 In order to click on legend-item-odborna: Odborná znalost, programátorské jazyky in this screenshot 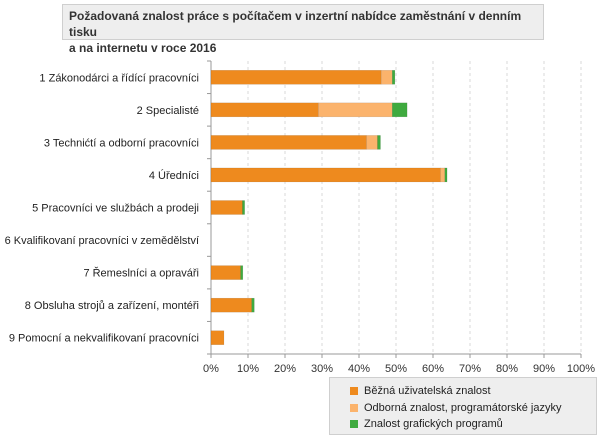, I will do `click(473, 408)`.